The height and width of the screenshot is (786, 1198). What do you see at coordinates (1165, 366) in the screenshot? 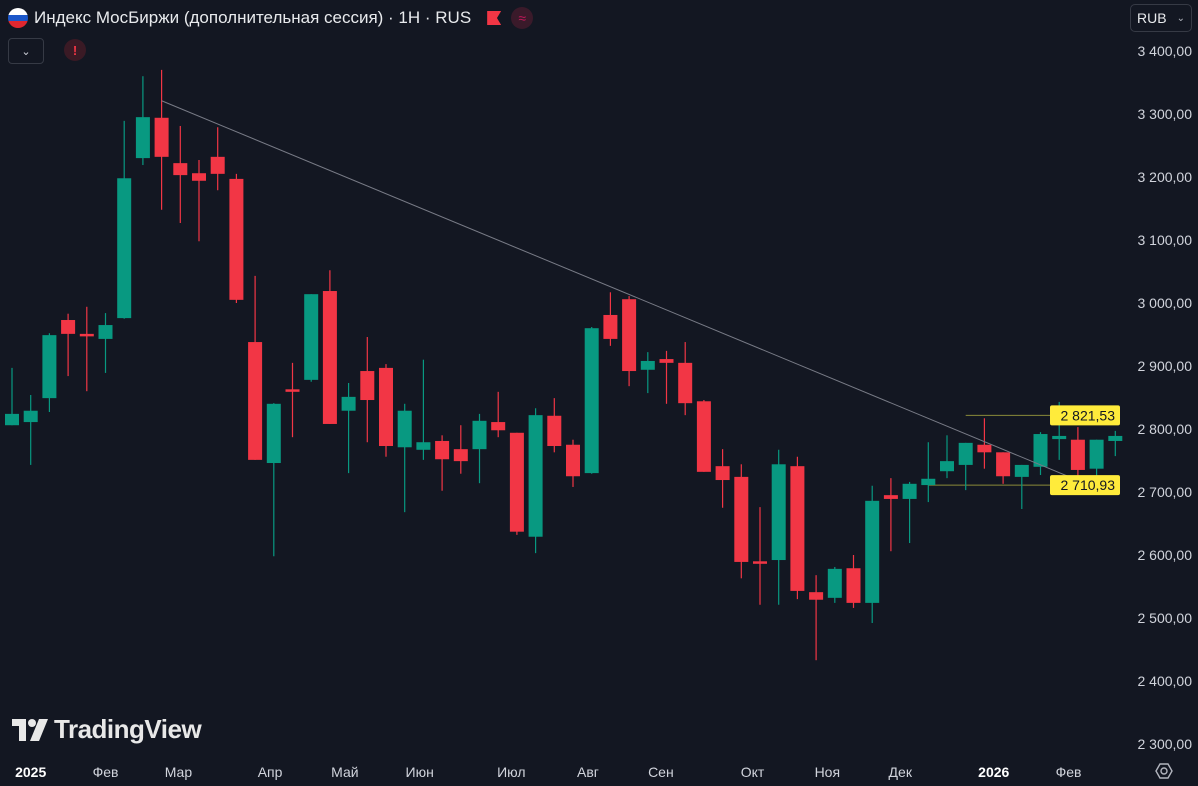
I see `y-tick-label: 2 900,00` at bounding box center [1165, 366].